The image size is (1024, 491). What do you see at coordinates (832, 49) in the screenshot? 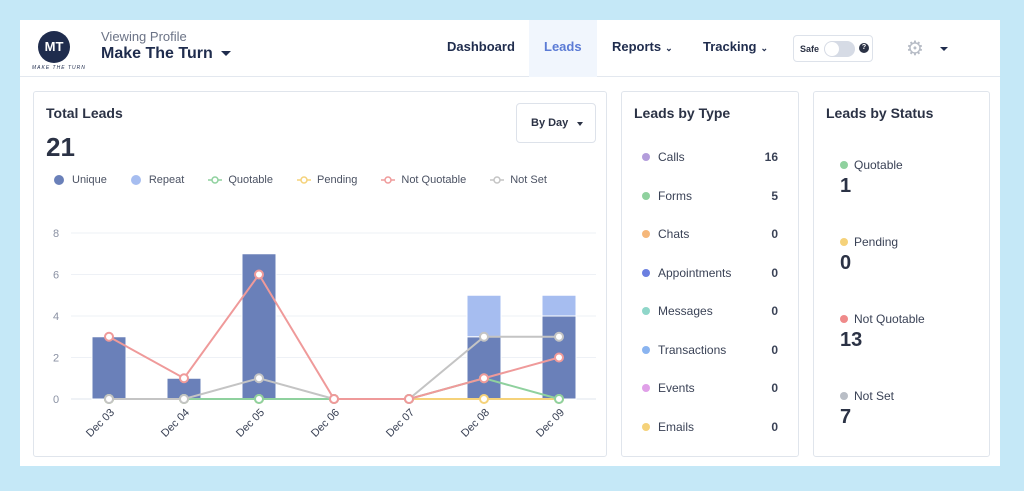
I see `toggle-knob` at bounding box center [832, 49].